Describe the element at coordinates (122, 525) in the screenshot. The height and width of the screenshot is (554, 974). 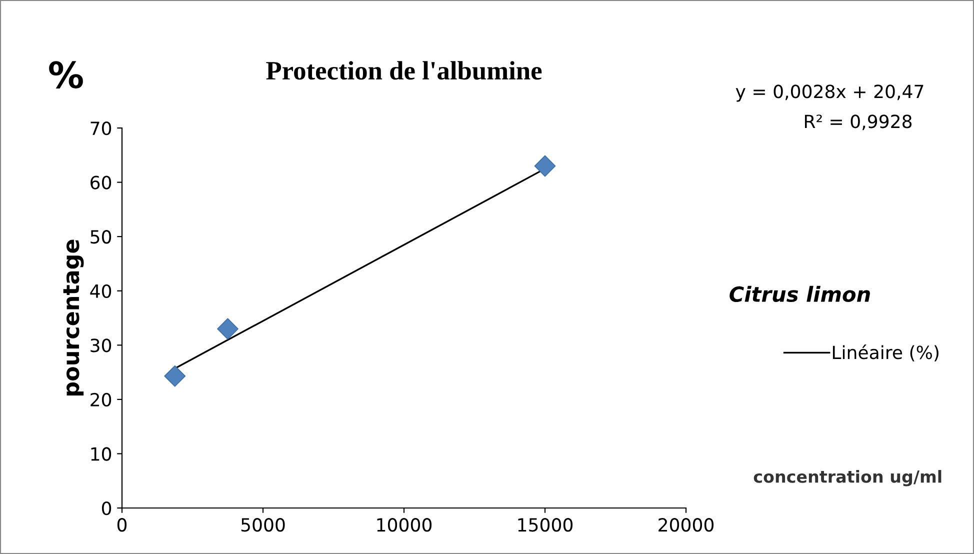
I see `x-tick-label: 0` at that location.